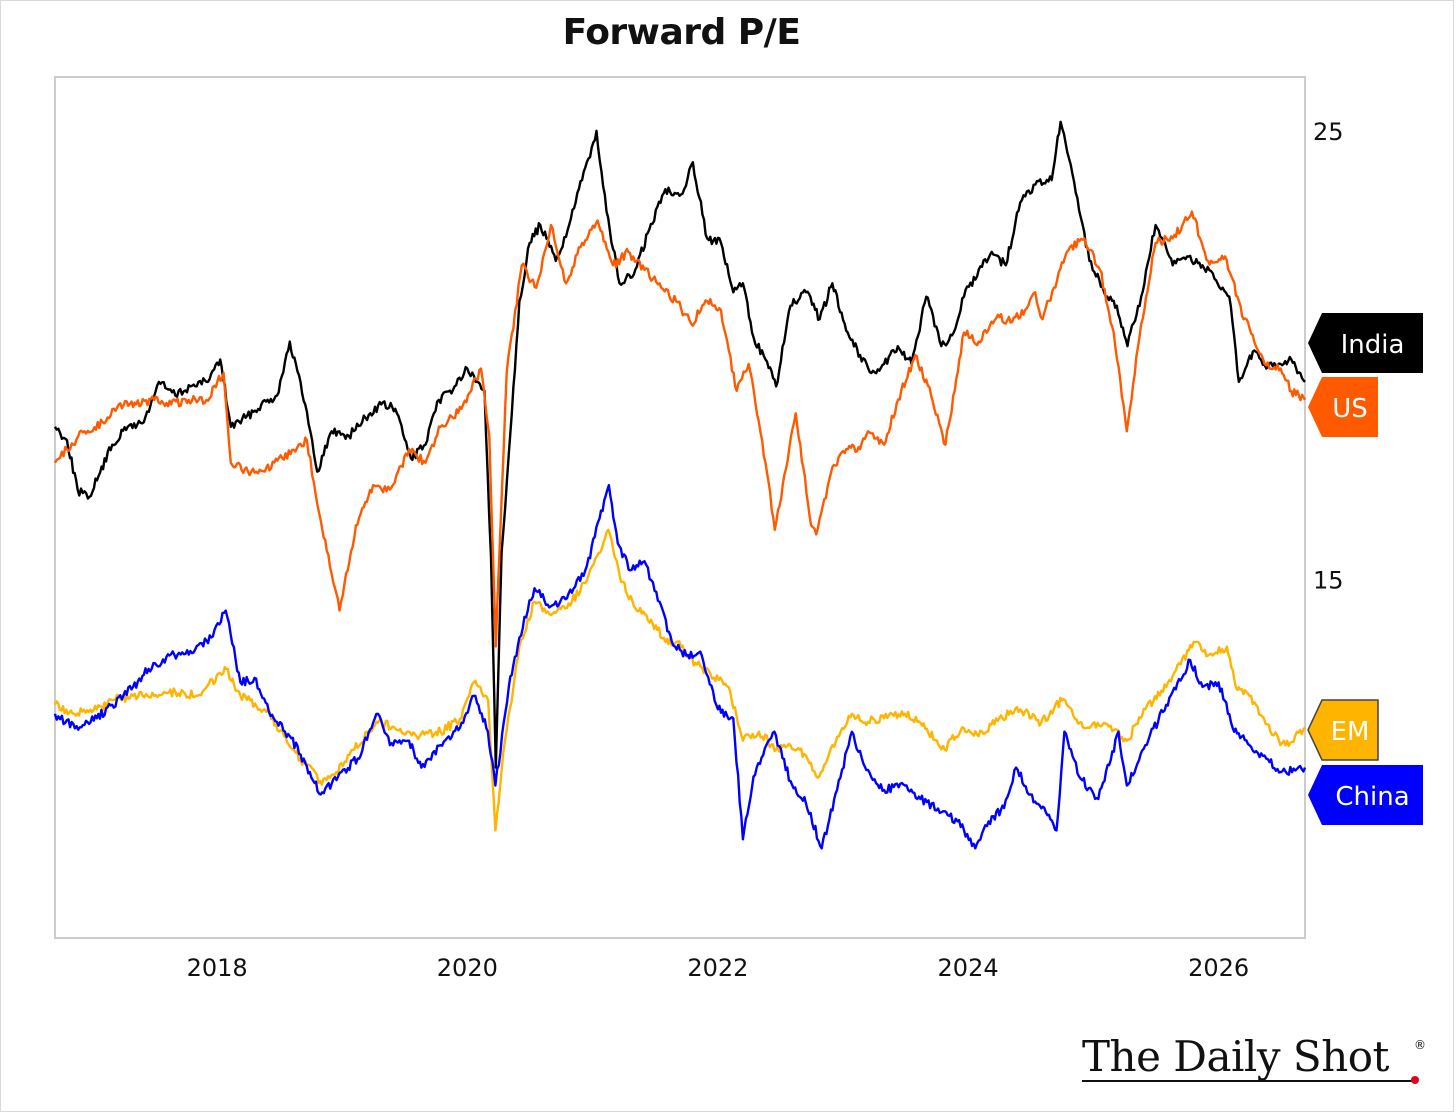 This screenshot has height=1114, width=1456. What do you see at coordinates (681, 32) in the screenshot?
I see `chart-title: Forward P/E` at bounding box center [681, 32].